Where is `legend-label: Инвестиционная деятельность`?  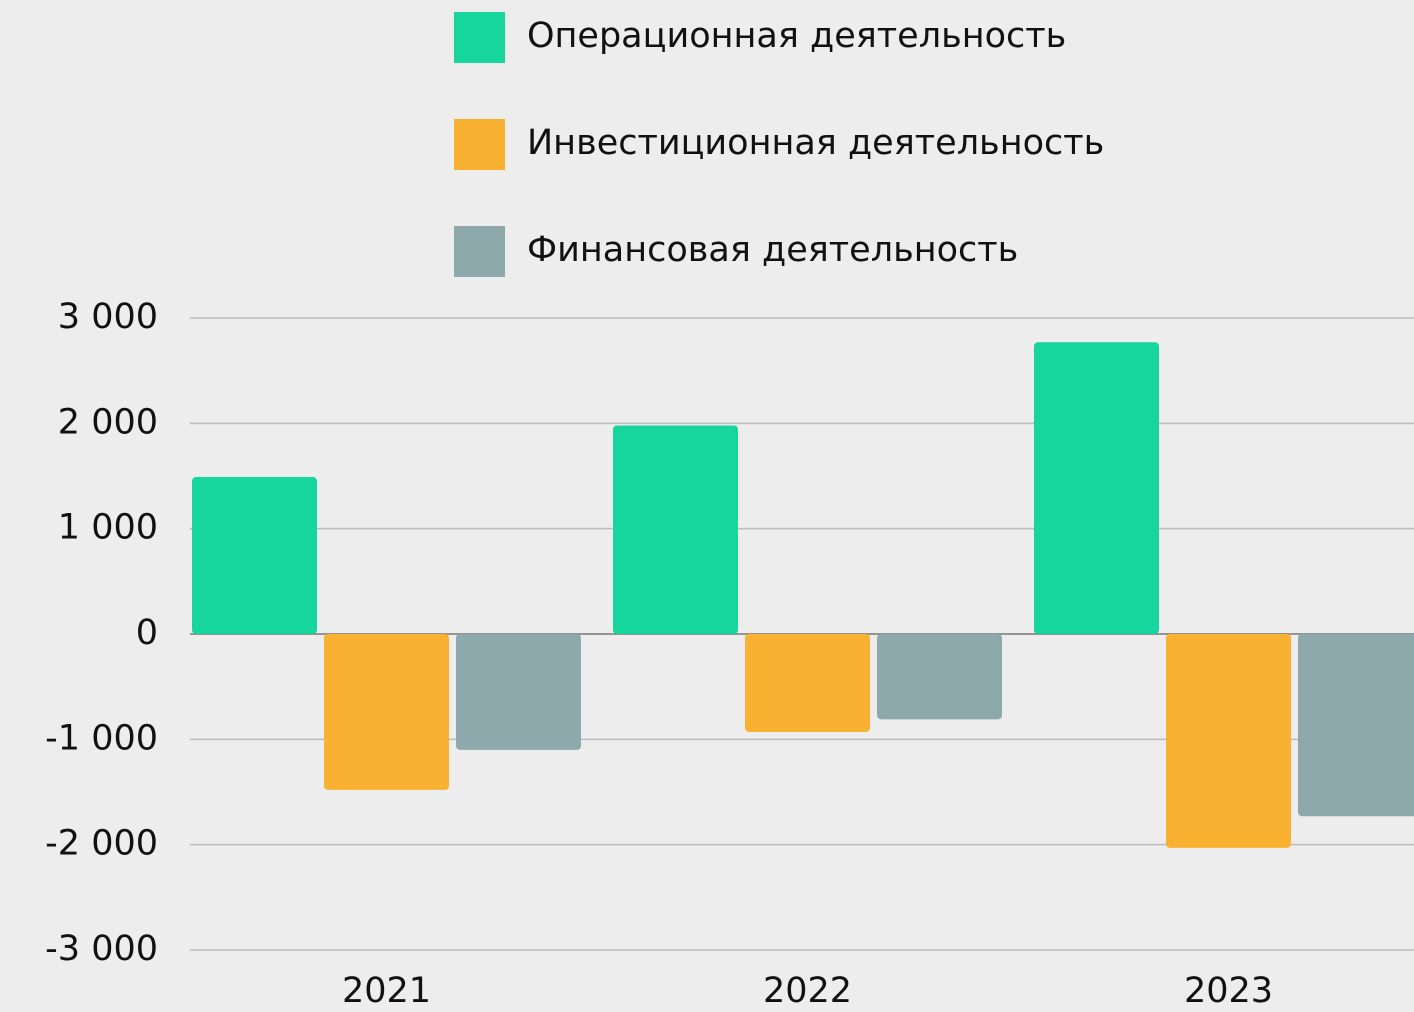
legend-label: Инвестиционная деятельность is located at coordinates (815, 143).